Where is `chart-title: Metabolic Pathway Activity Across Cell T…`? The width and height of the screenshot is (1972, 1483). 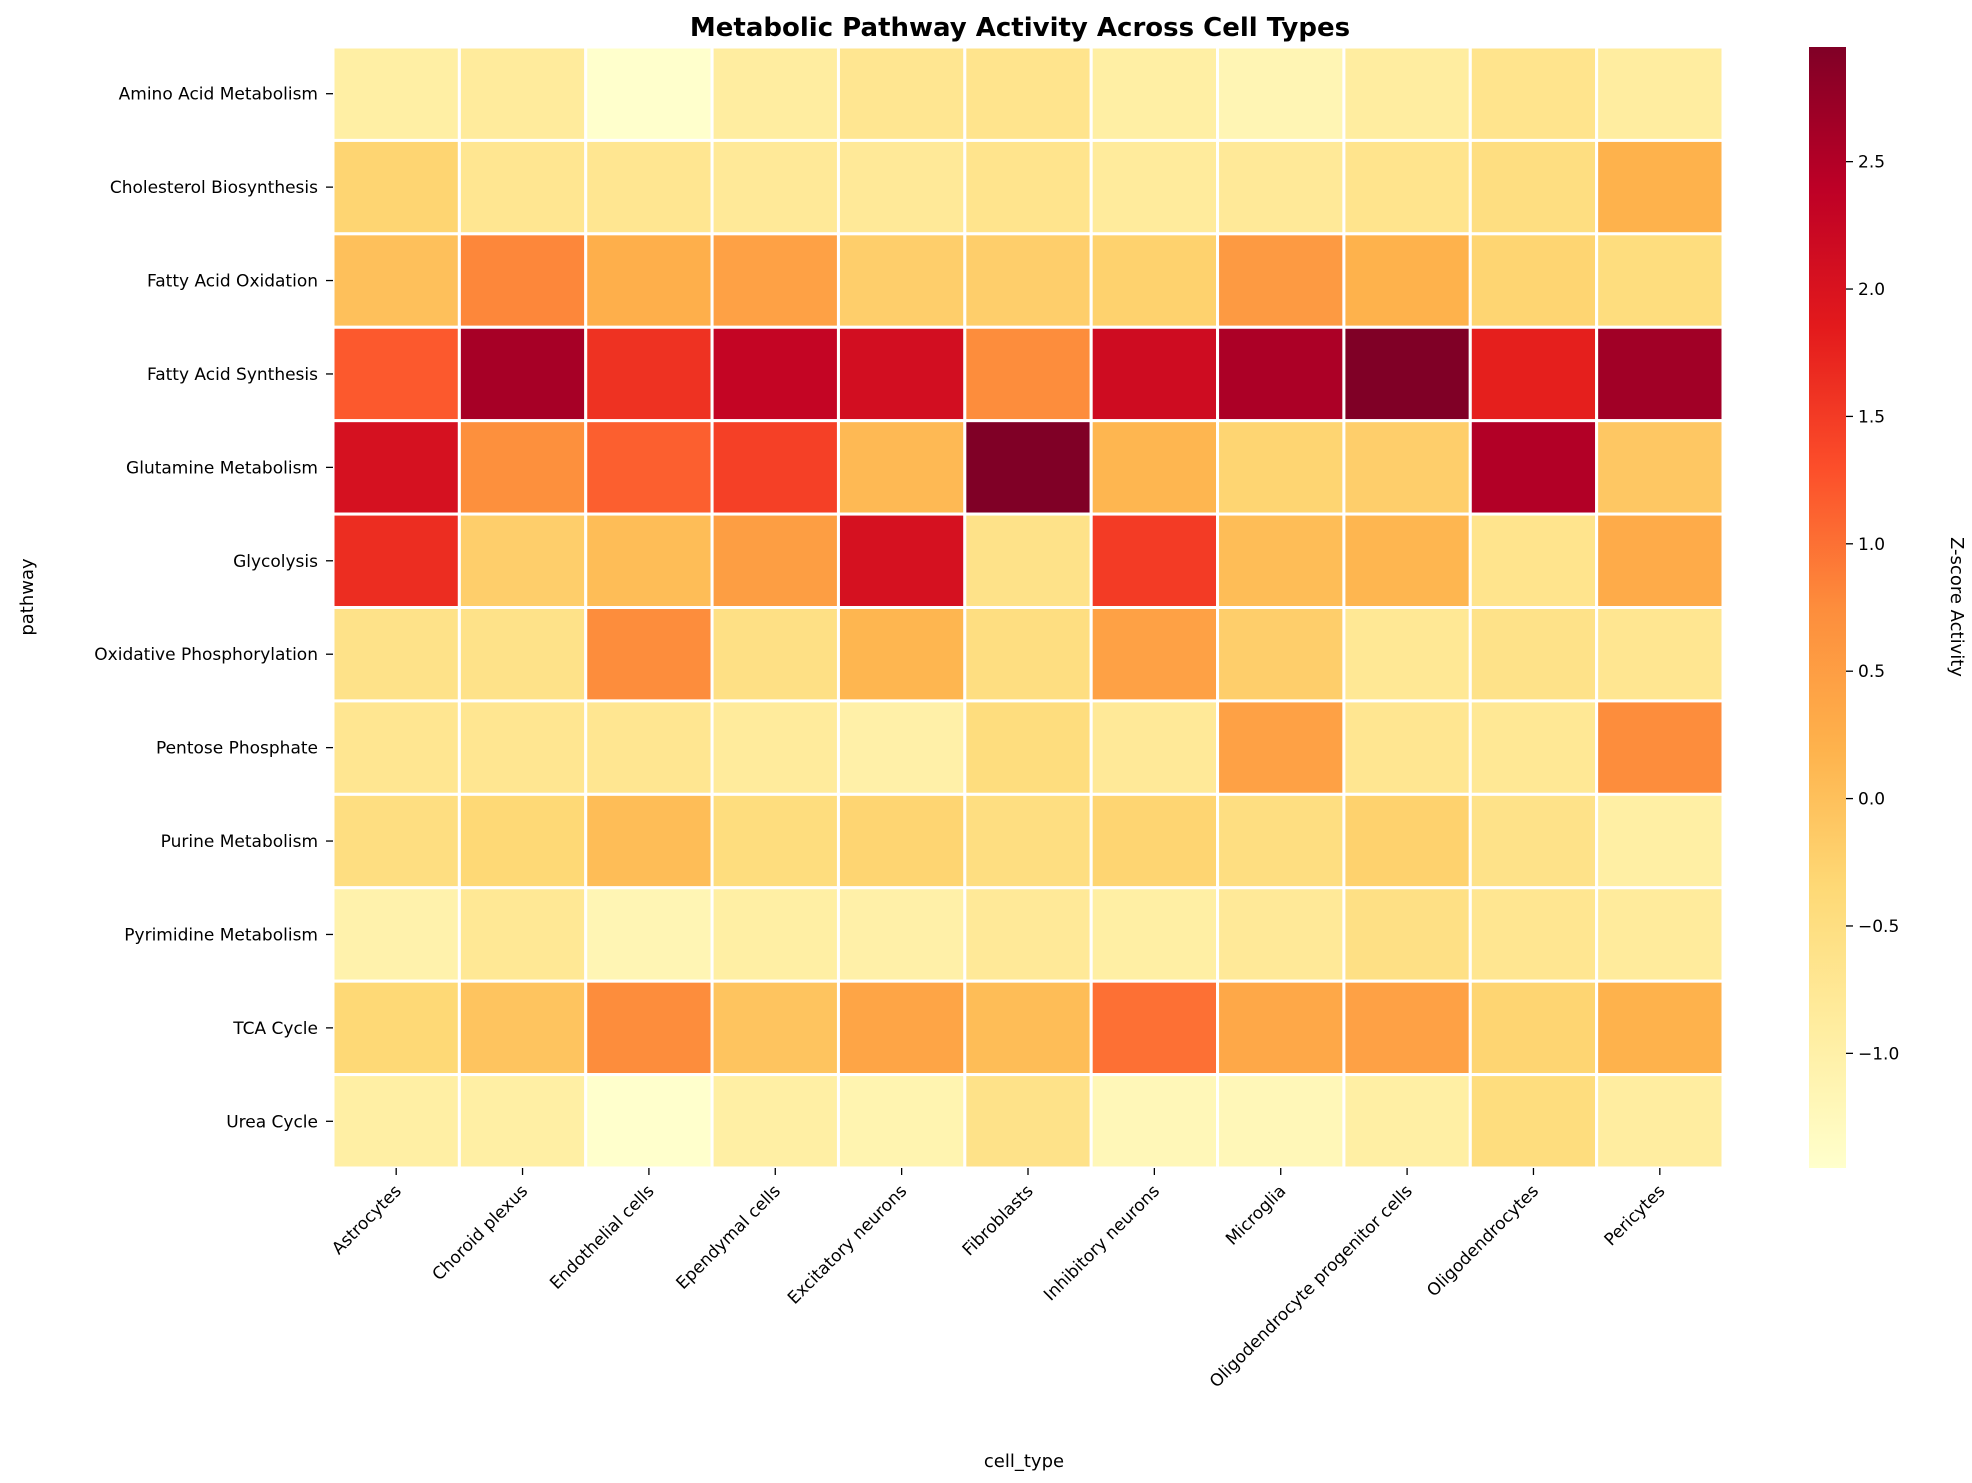
chart-title: Metabolic Pathway Activity Across Cell T… is located at coordinates (1020, 28).